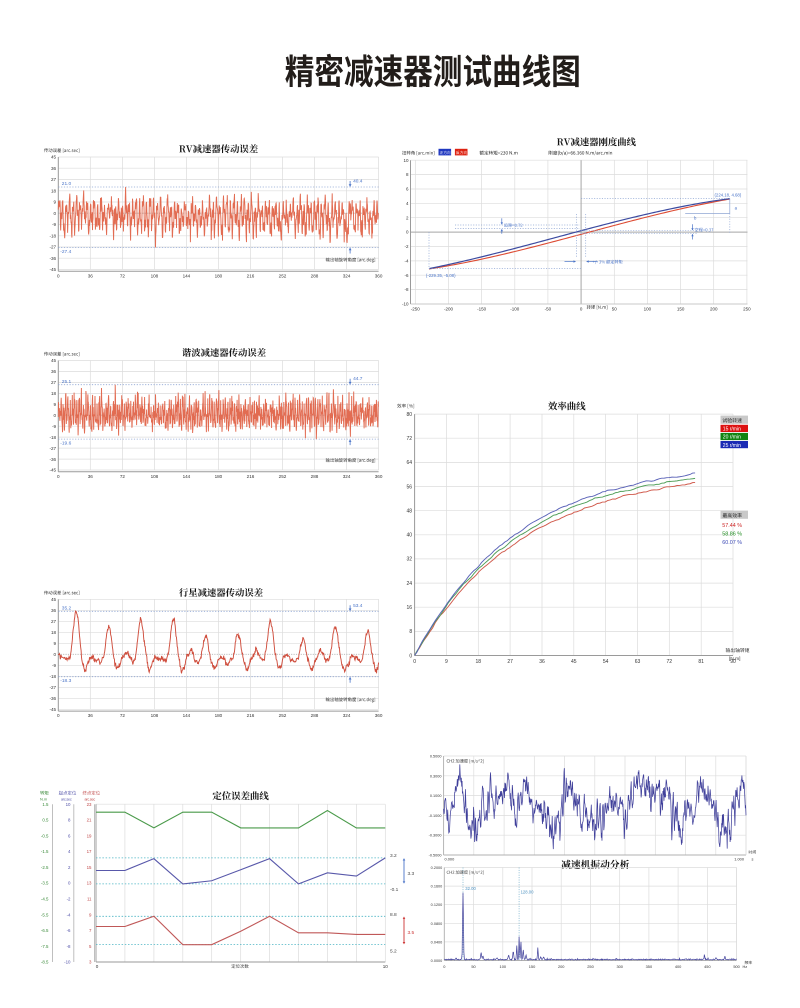  I want to click on svg-text: 250, so click(747, 309).